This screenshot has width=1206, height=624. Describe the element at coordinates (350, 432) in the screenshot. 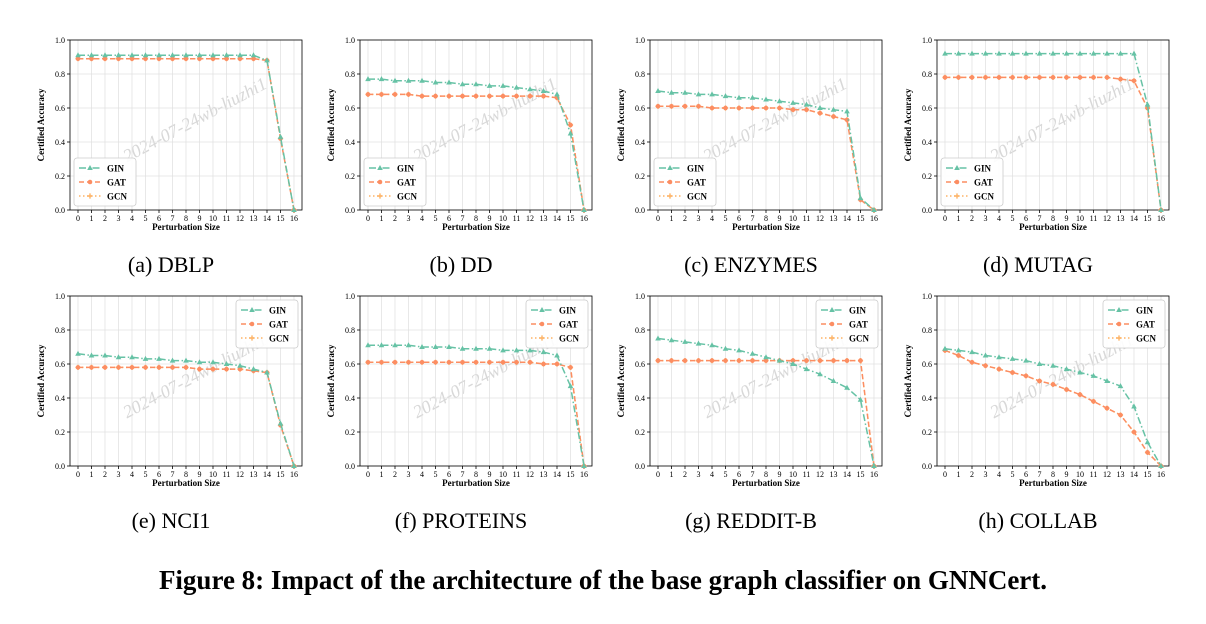

I see `y-tick-label: 0.2` at that location.